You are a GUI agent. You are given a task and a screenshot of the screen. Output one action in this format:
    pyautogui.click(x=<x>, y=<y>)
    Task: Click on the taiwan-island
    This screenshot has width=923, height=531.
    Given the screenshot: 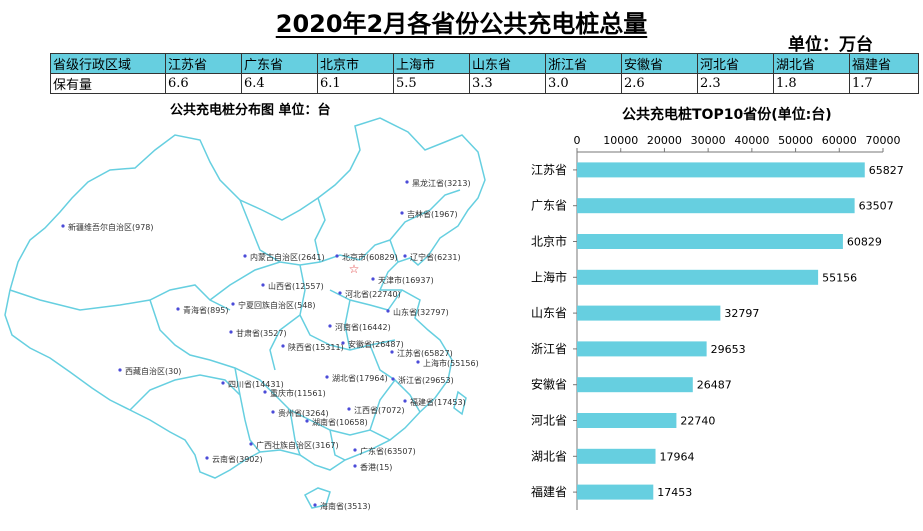 What is the action you would take?
    pyautogui.click(x=460, y=403)
    